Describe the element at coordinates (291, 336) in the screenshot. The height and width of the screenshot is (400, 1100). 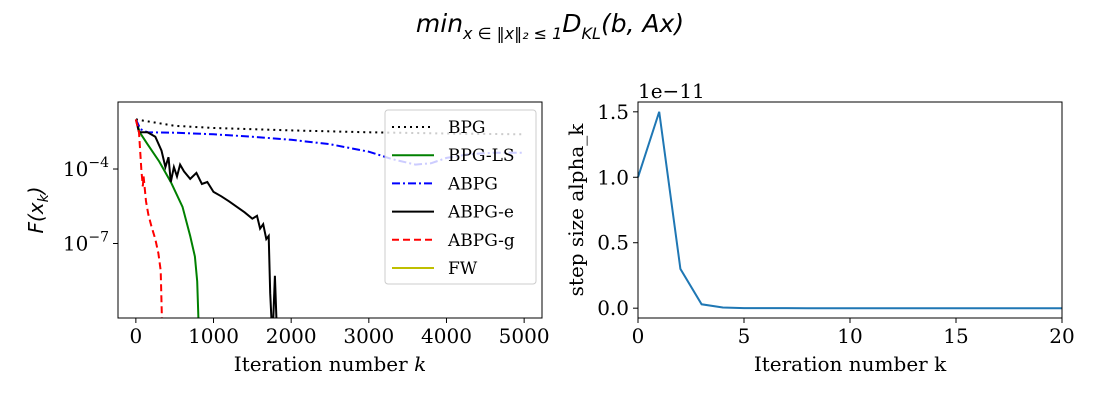
I see `x-tick-label: 2000` at that location.